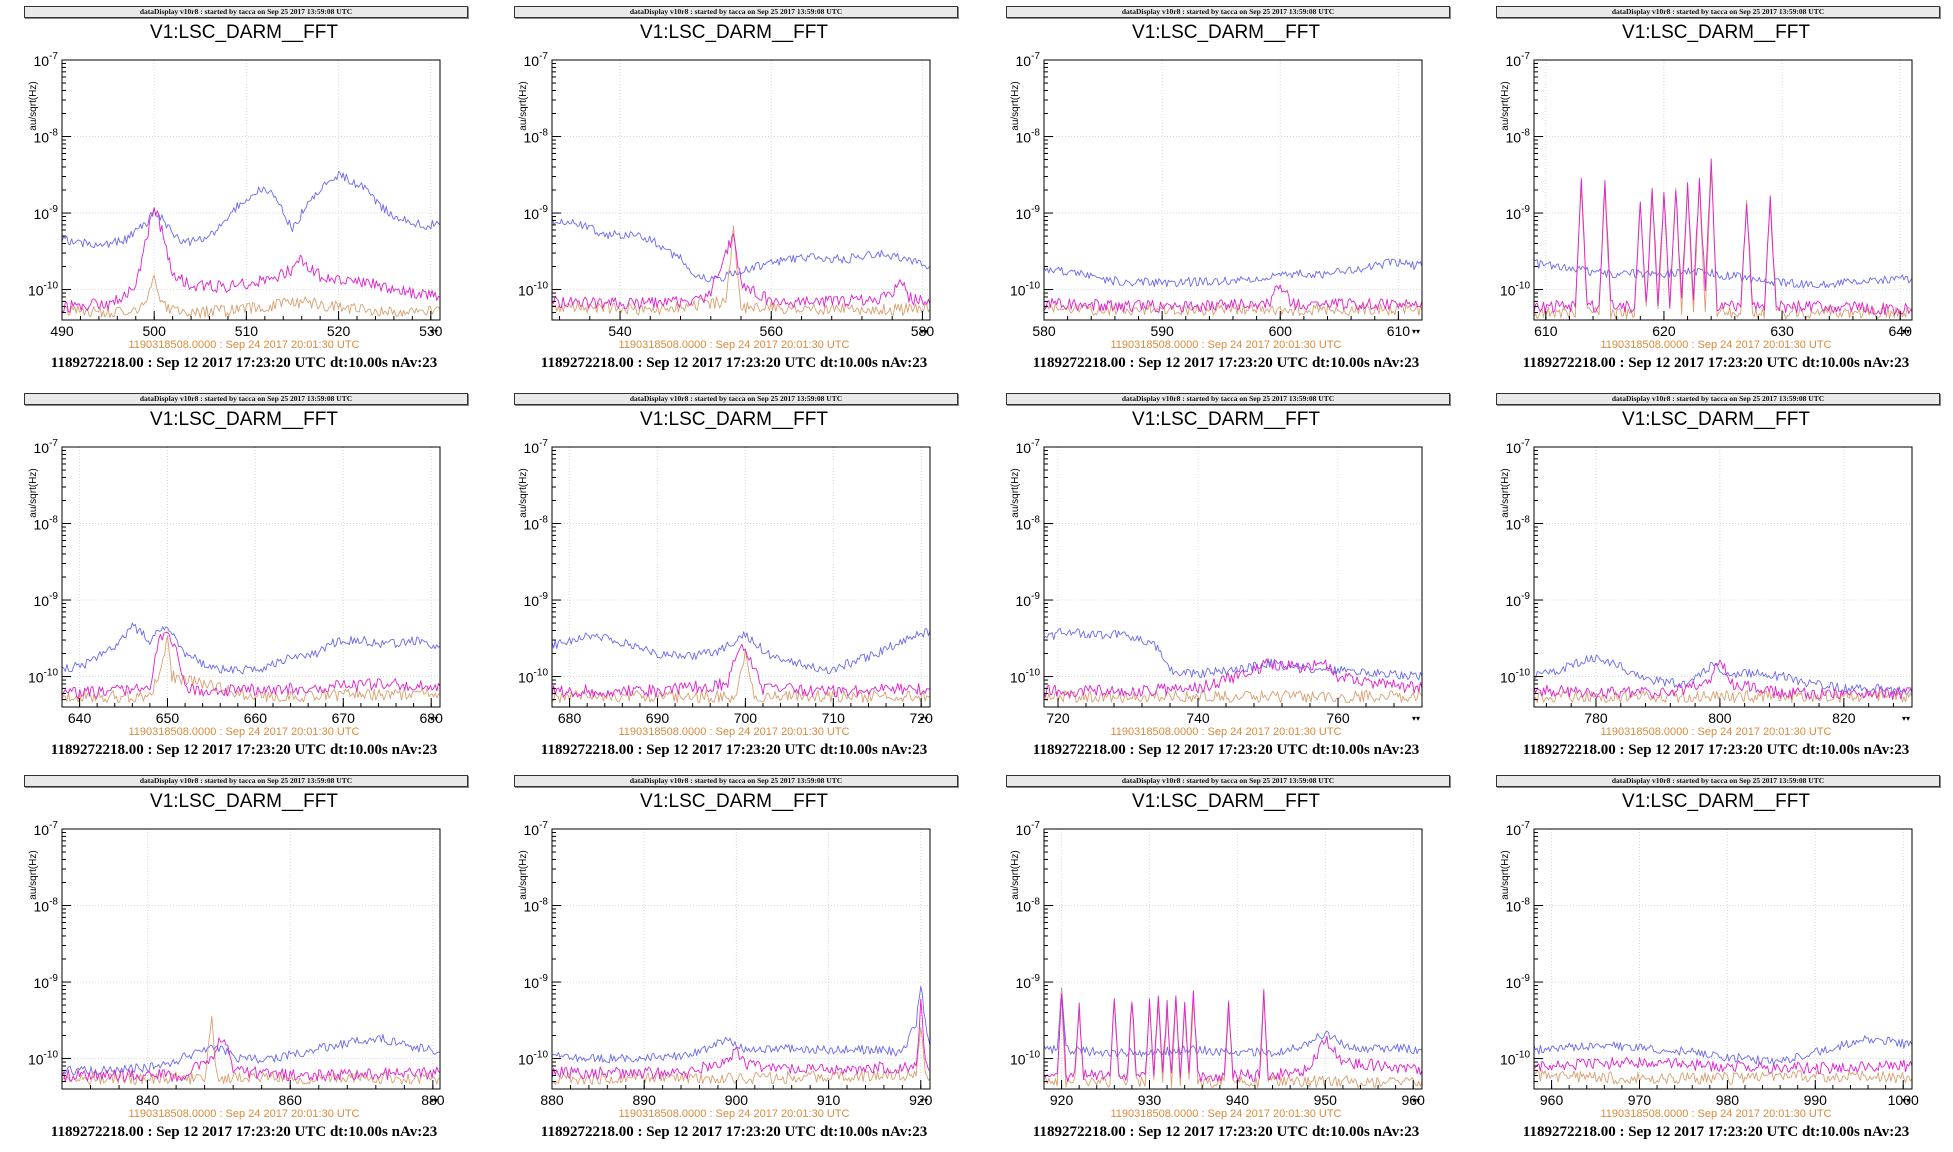  What do you see at coordinates (1338, 718) in the screenshot?
I see `x-tick-label: 760` at bounding box center [1338, 718].